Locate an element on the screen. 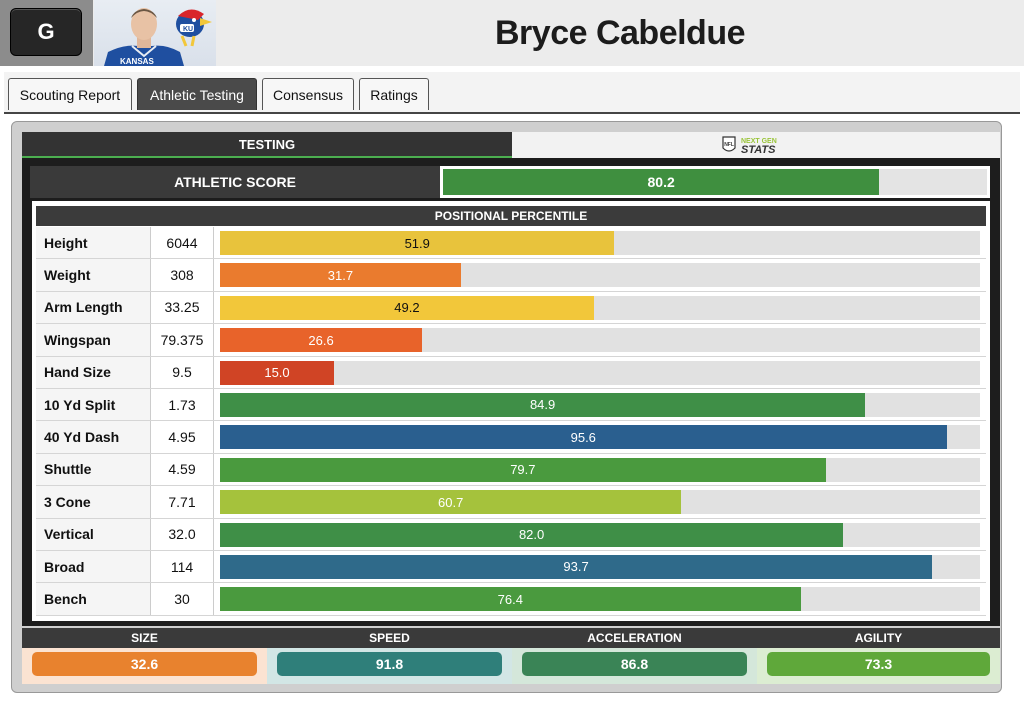  metric-value: 114 is located at coordinates (182, 566).